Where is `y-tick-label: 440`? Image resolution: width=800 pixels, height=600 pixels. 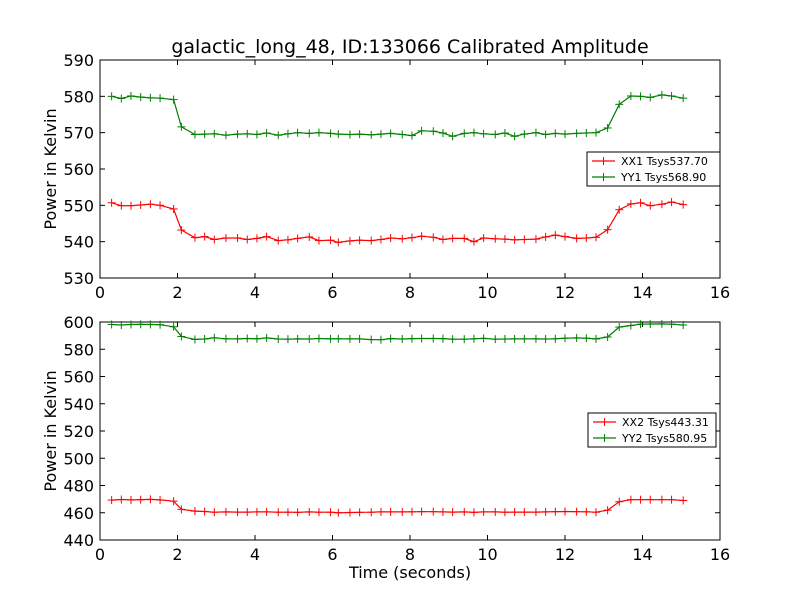
y-tick-label: 440 is located at coordinates (78, 540).